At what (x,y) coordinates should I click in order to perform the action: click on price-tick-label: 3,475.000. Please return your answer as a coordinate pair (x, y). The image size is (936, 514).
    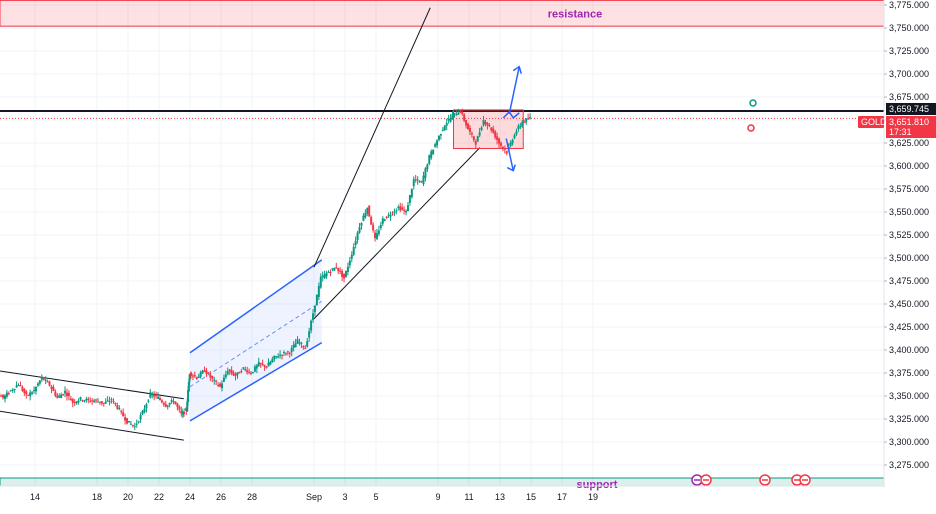
    Looking at the image, I should click on (909, 281).